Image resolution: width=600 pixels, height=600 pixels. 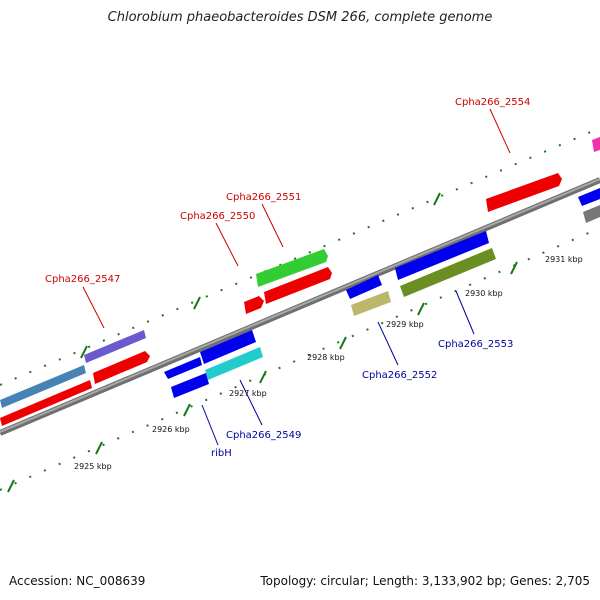 What do you see at coordinates (364, 287) in the screenshot?
I see `gene-blue-c` at bounding box center [364, 287].